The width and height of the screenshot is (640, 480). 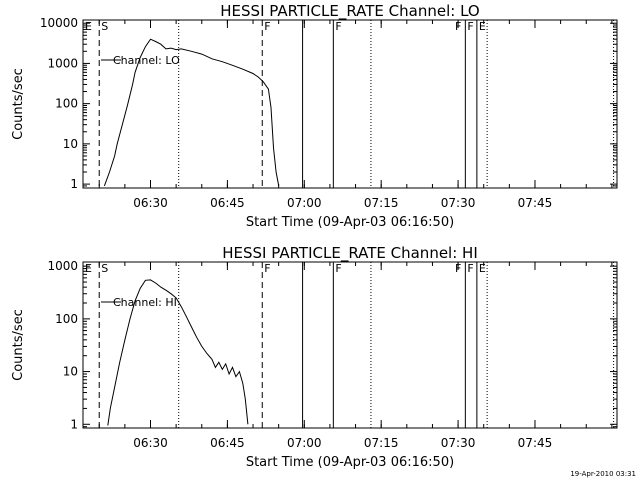 I want to click on chart1-title: HESSI PARTICLE_RATE Channel: HI, so click(x=350, y=253).